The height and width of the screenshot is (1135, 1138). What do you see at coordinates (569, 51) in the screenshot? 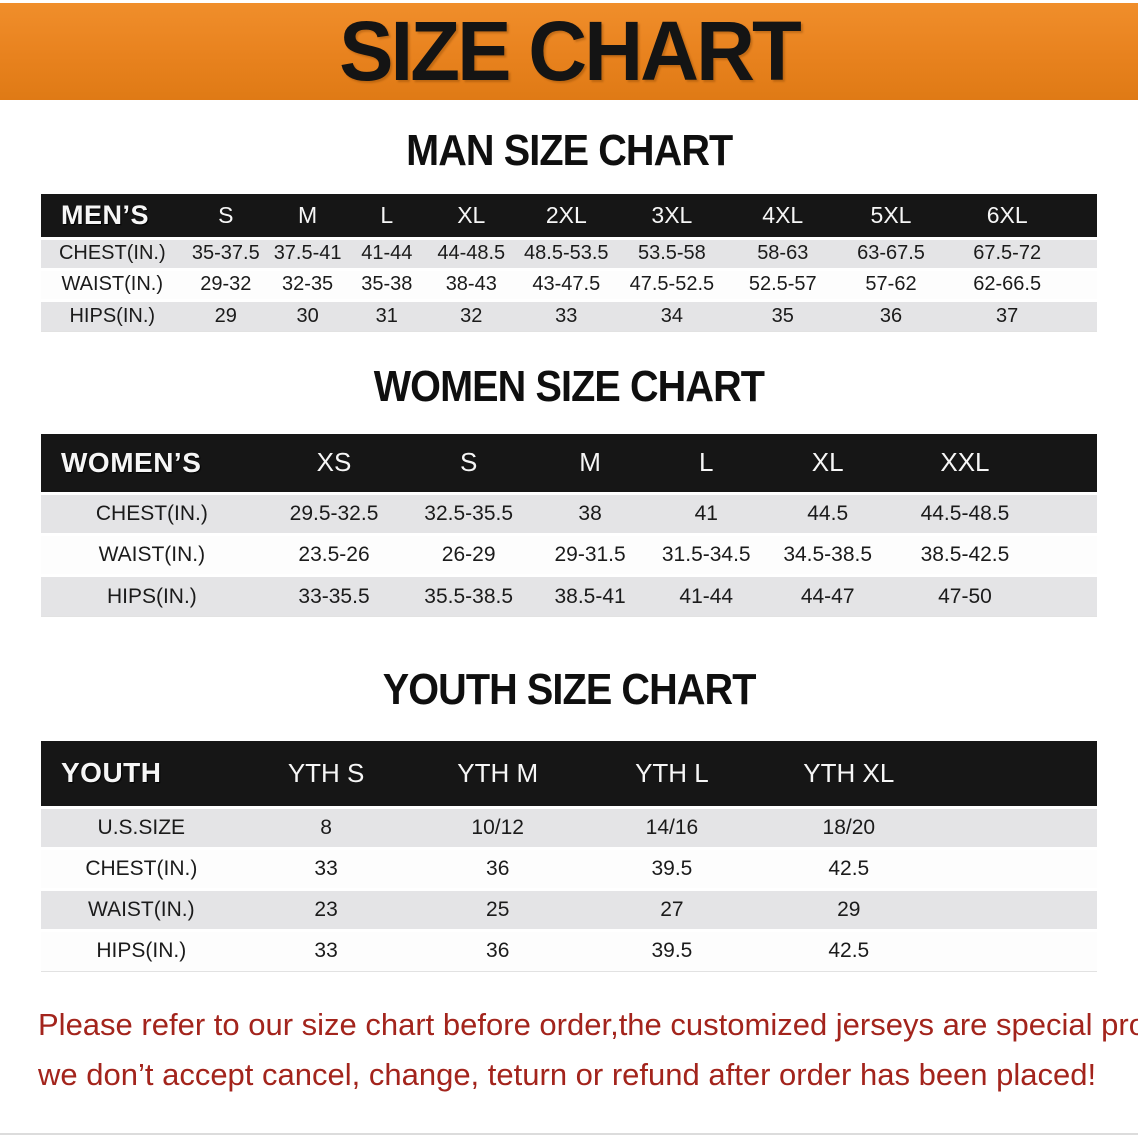
I see `size-chart-banner: SIZE CHART` at bounding box center [569, 51].